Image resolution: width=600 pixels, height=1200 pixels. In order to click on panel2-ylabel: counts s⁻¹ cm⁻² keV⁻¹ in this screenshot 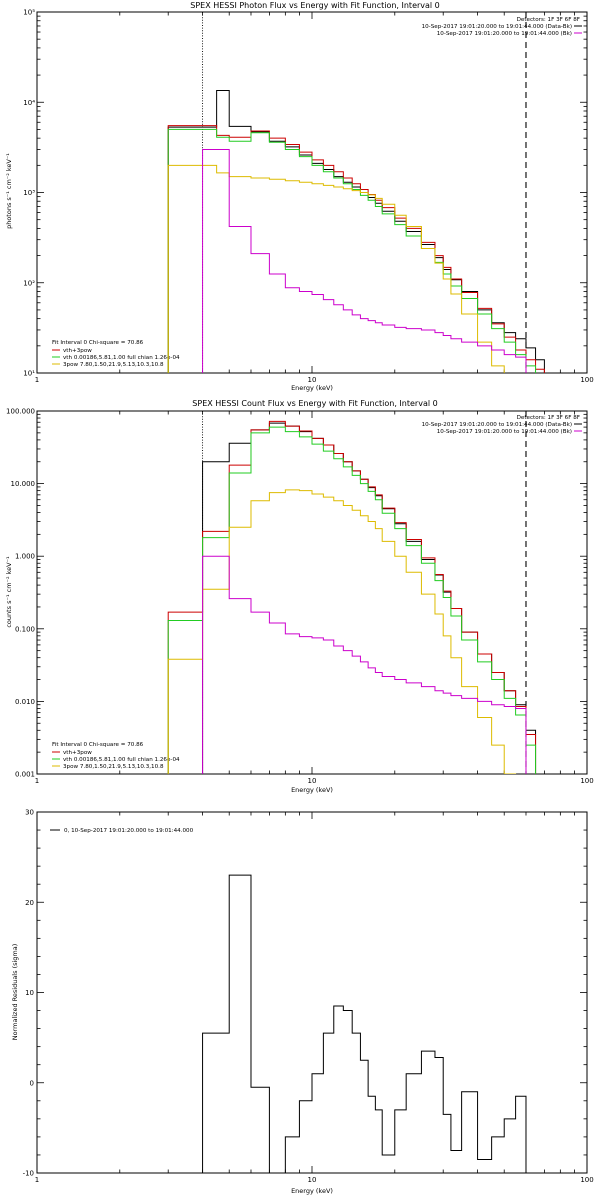, I will do `click(9, 592)`.